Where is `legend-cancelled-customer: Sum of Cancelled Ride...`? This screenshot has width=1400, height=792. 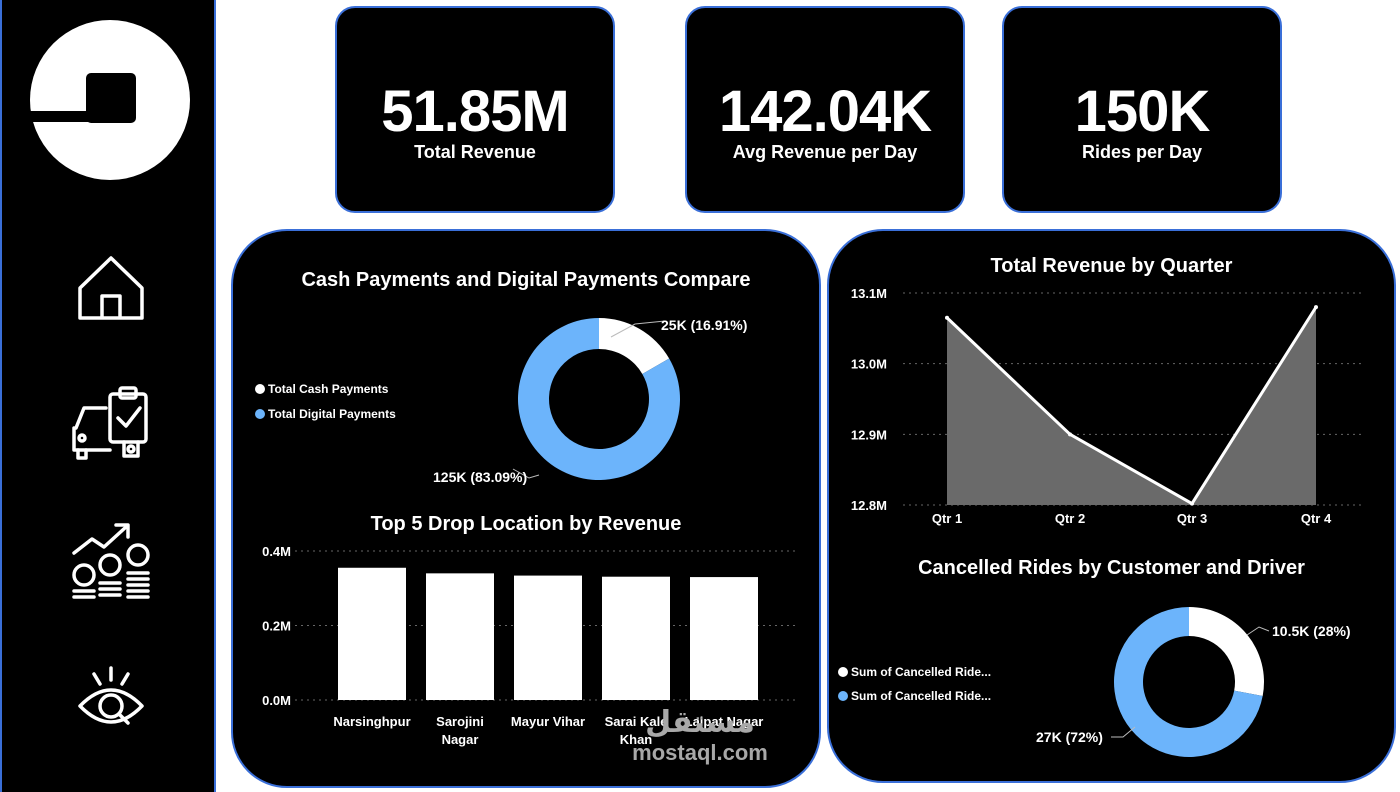
legend-cancelled-customer: Sum of Cancelled Ride... is located at coordinates (914, 672).